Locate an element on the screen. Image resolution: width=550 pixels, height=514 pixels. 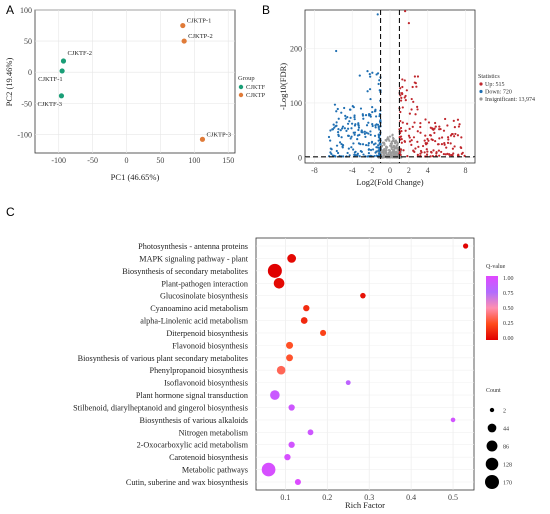
count-legend-label: 2 is located at coordinates (504, 412).